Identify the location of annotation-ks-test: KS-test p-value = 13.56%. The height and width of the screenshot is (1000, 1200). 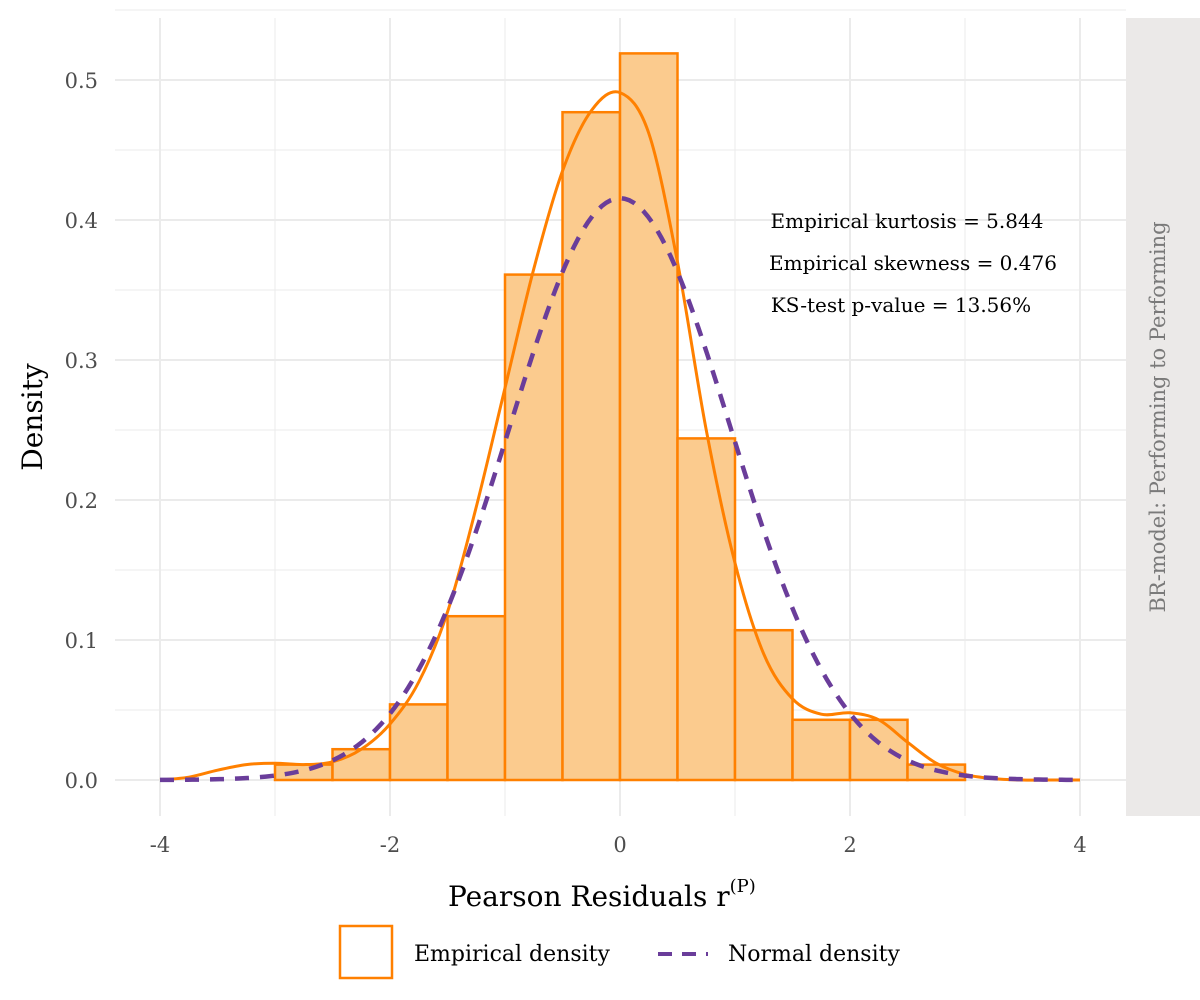
(901, 305).